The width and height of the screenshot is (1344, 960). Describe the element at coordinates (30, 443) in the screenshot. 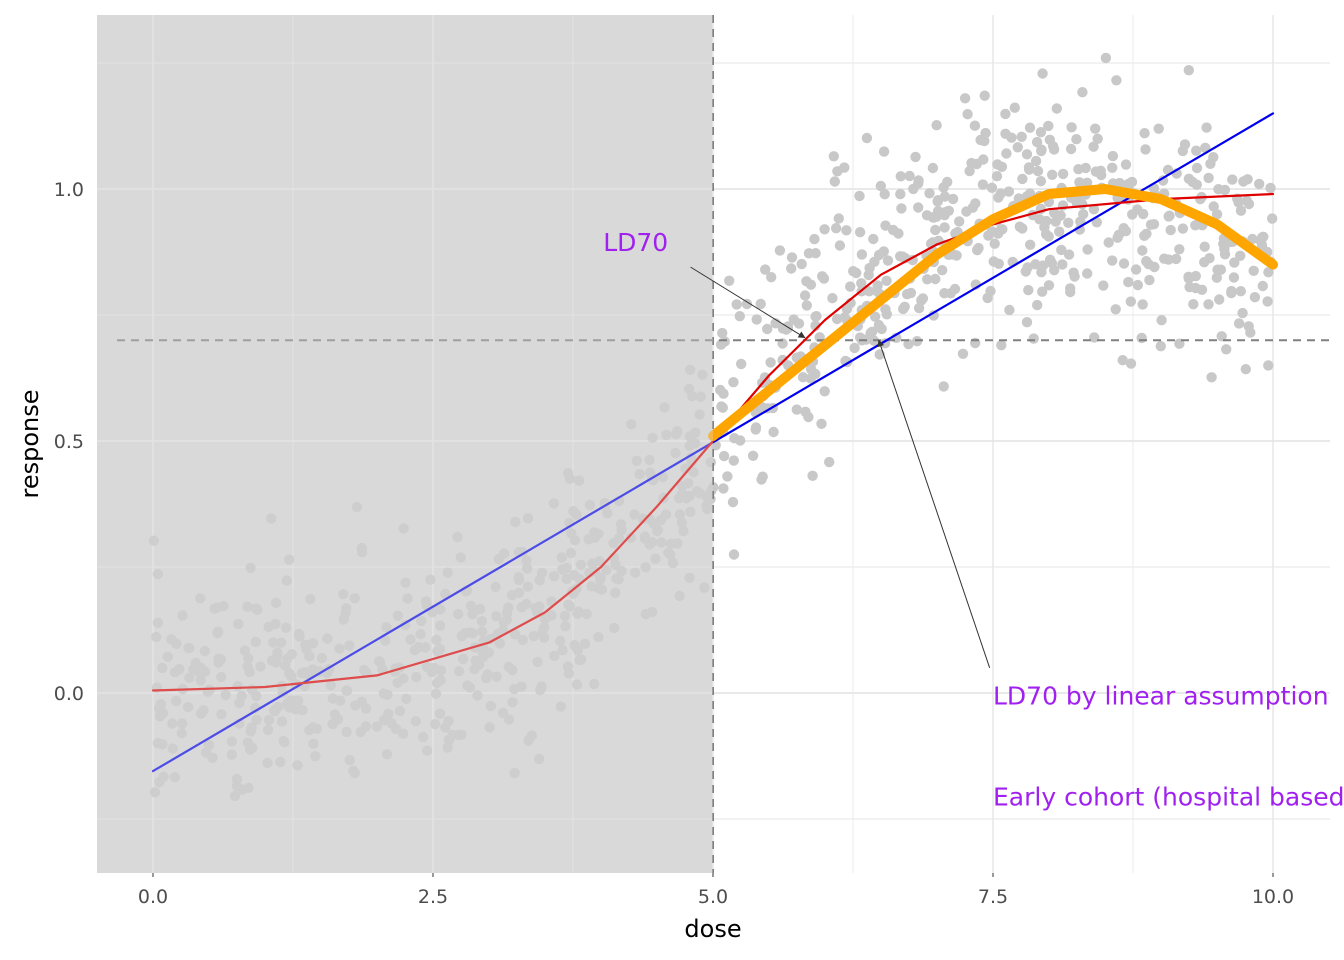

I see `y-axis-title: response` at that location.